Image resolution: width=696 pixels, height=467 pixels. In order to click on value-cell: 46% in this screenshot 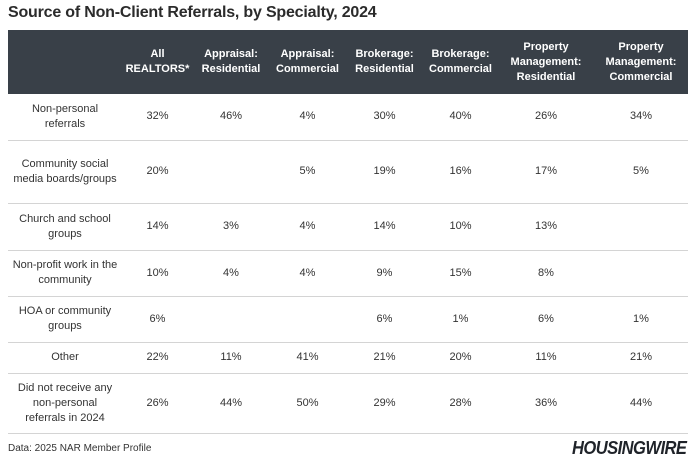, I will do `click(231, 117)`.